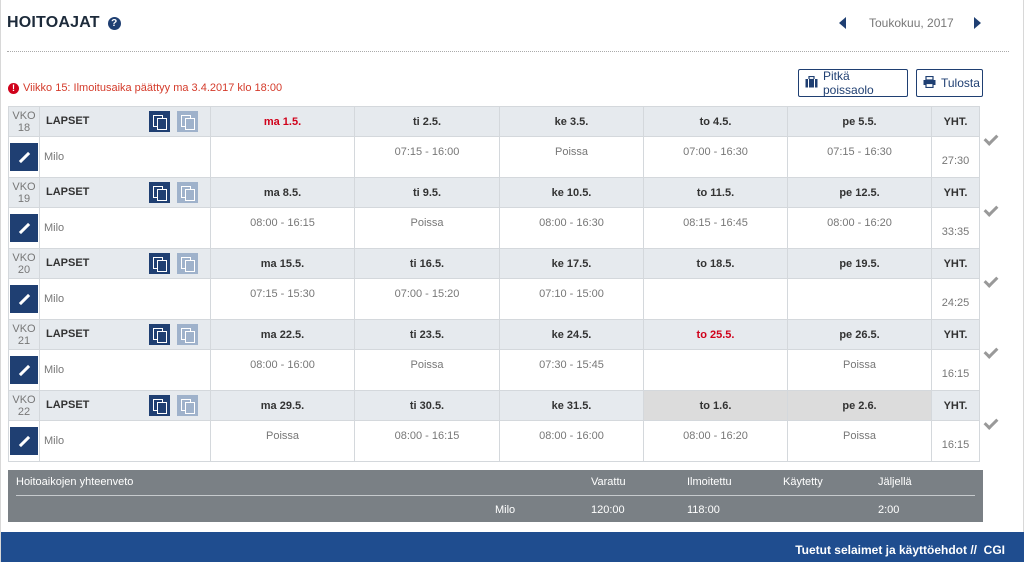  Describe the element at coordinates (911, 23) in the screenshot. I see `month-label: Toukokuu, 2017` at that location.